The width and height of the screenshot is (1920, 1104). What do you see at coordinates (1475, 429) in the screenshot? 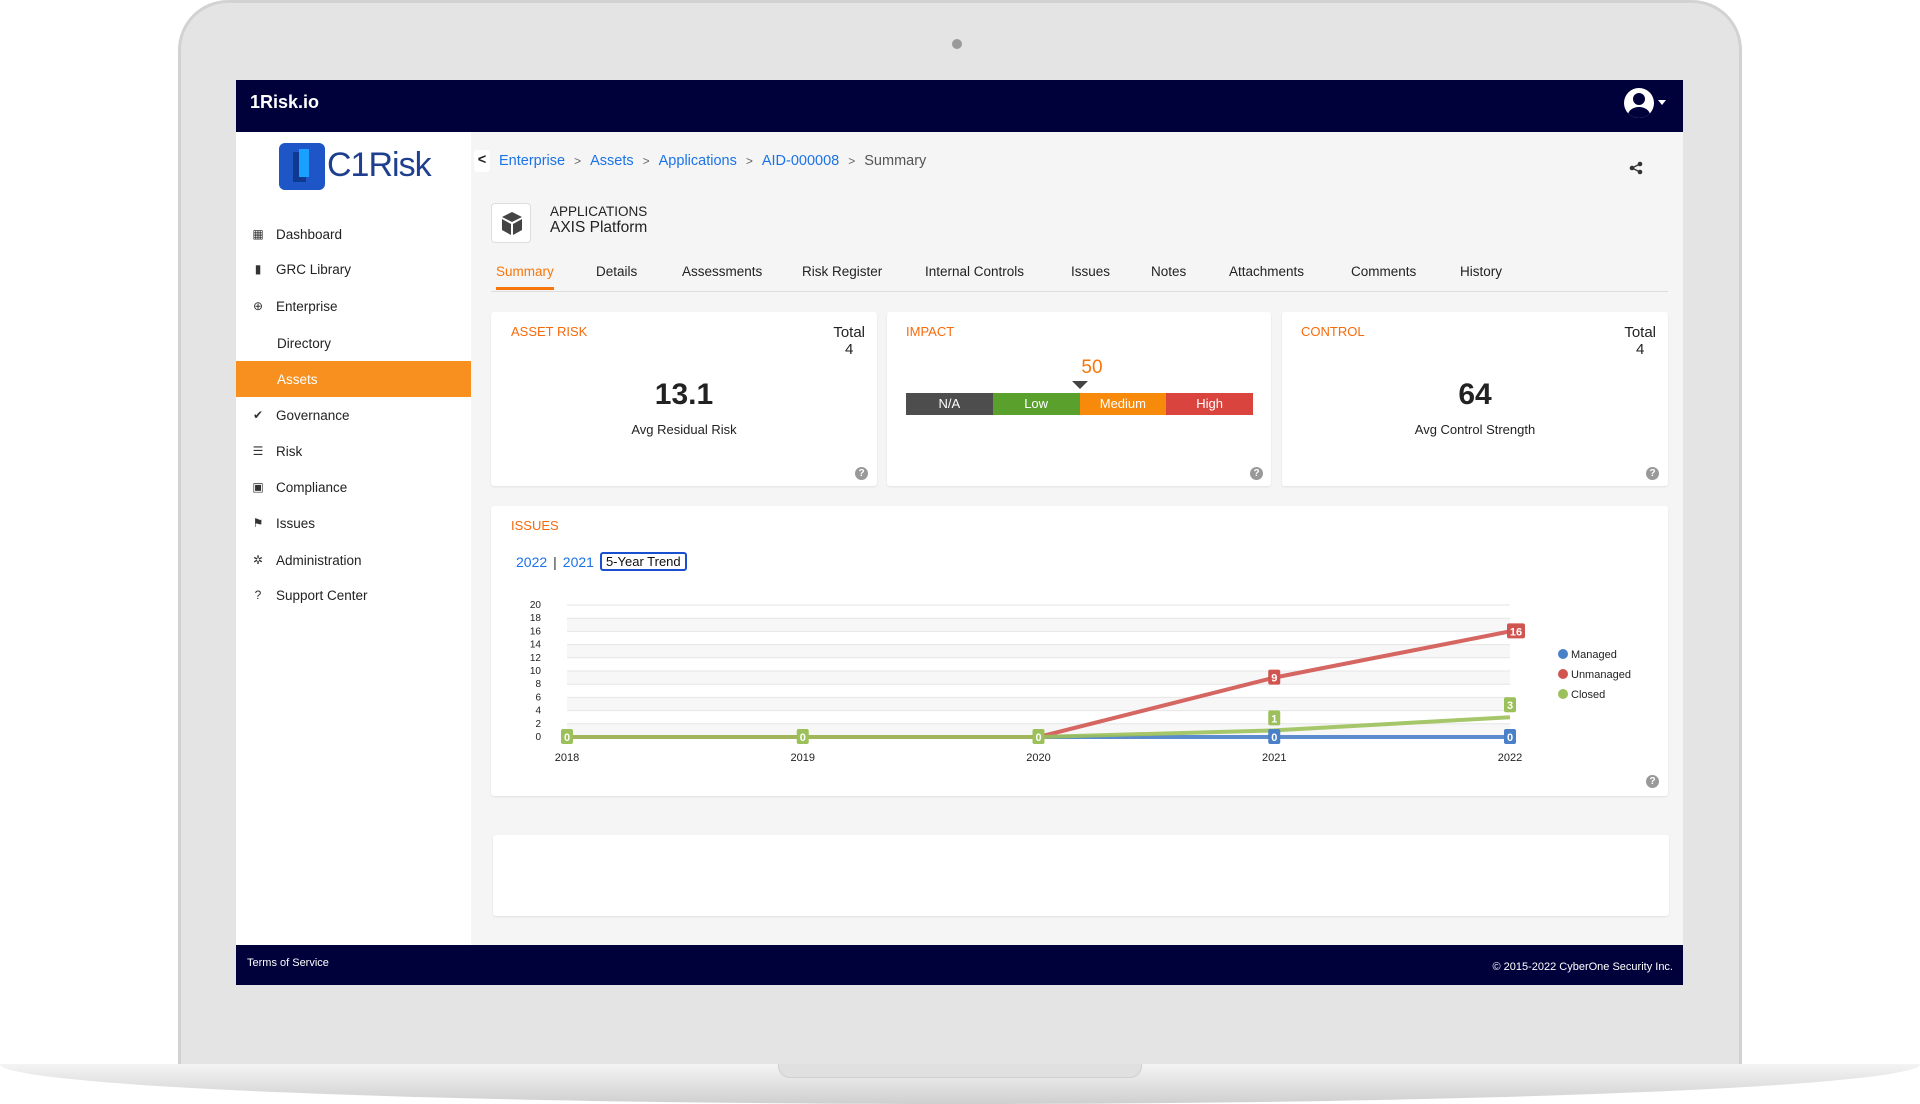
I see `avg-control-strength-label: Avg Control Strength` at bounding box center [1475, 429].